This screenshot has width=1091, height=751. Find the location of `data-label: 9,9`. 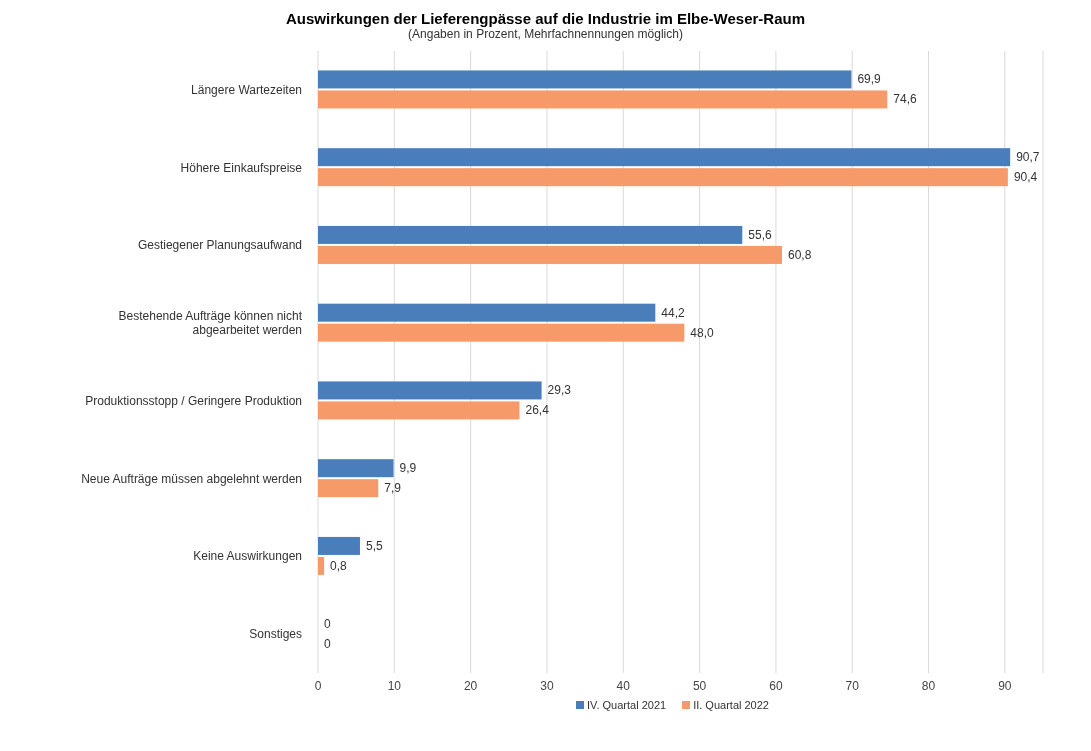

data-label: 9,9 is located at coordinates (408, 468).